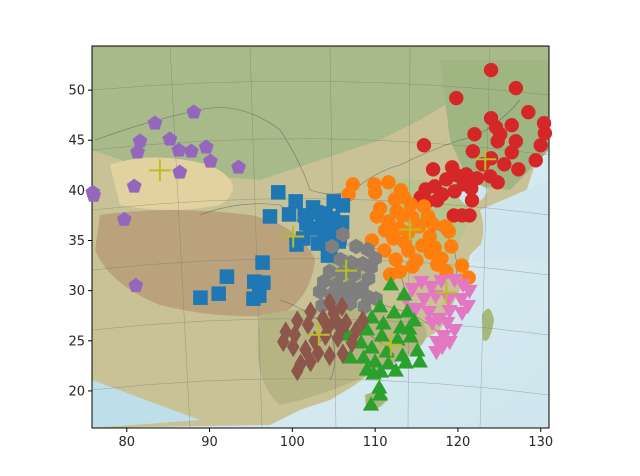 The width and height of the screenshot is (640, 476). I want to click on x-tick-label: 90, so click(209, 442).